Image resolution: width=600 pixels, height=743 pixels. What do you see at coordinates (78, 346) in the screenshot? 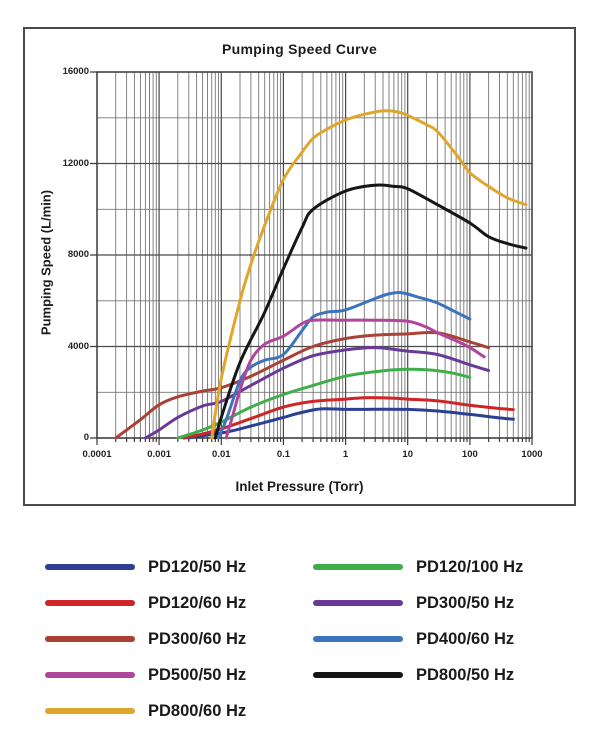
I see `y-tick-label: 4000` at bounding box center [78, 346].